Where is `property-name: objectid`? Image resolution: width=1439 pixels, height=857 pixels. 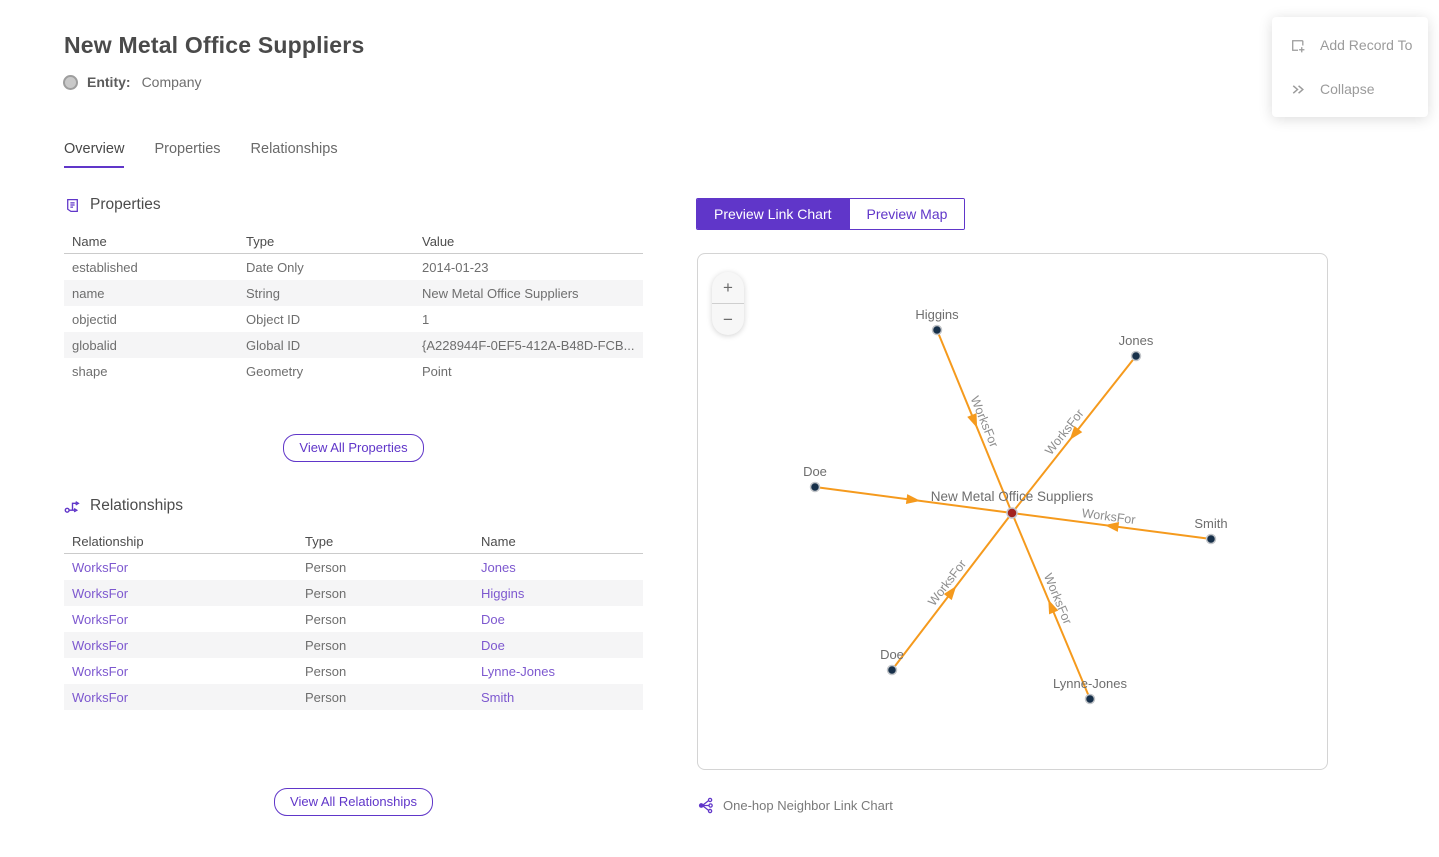
property-name: objectid is located at coordinates (94, 319).